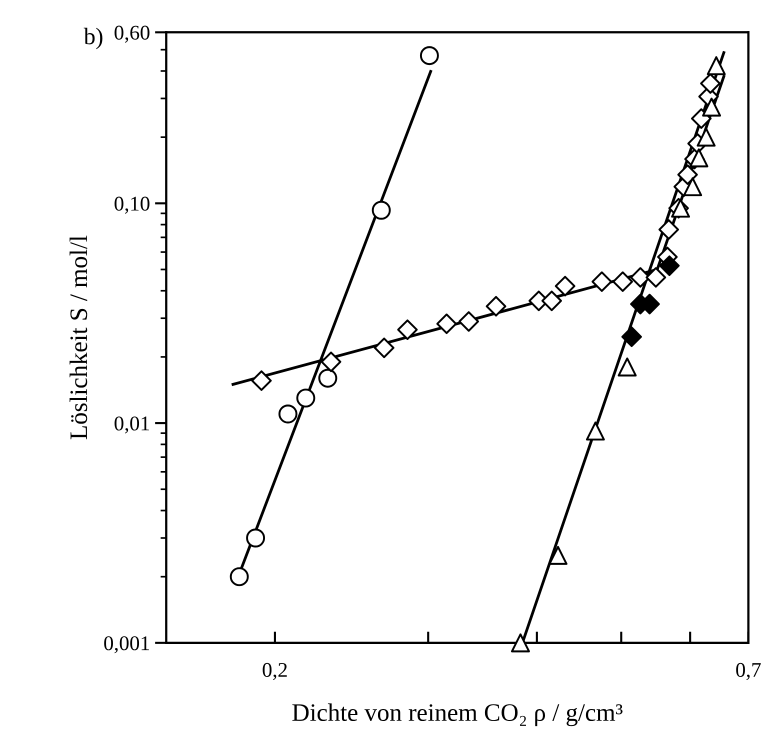 This screenshot has width=766, height=751. Describe the element at coordinates (132, 205) in the screenshot. I see `y-tick-label: 0,10` at that location.